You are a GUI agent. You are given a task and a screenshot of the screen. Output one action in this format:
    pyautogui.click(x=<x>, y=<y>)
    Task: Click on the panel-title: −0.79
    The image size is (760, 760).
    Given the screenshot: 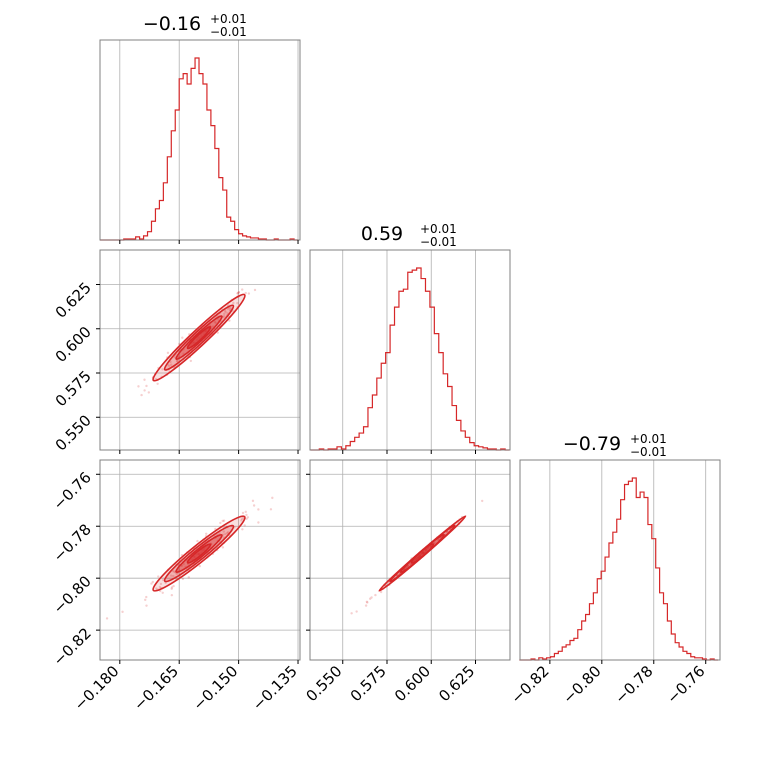 What is the action you would take?
    pyautogui.click(x=592, y=444)
    